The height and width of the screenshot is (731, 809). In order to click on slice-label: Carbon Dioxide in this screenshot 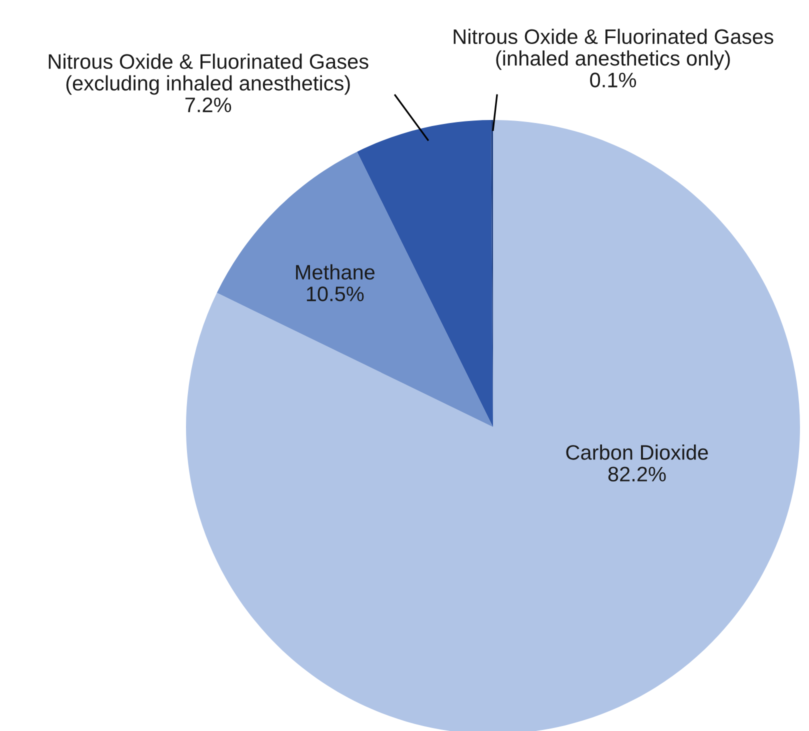, I will do `click(637, 452)`.